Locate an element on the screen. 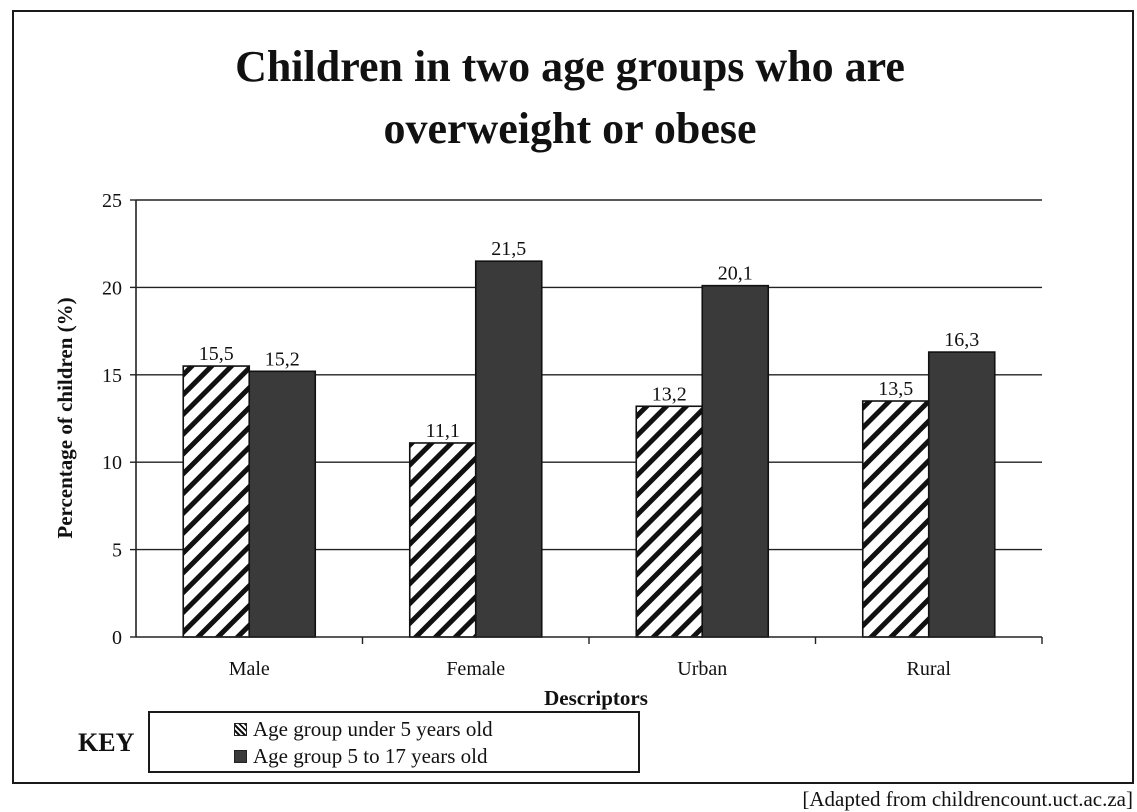 This screenshot has height=812, width=1137. legend-item-under-5: Age group under 5 years old is located at coordinates (436, 729).